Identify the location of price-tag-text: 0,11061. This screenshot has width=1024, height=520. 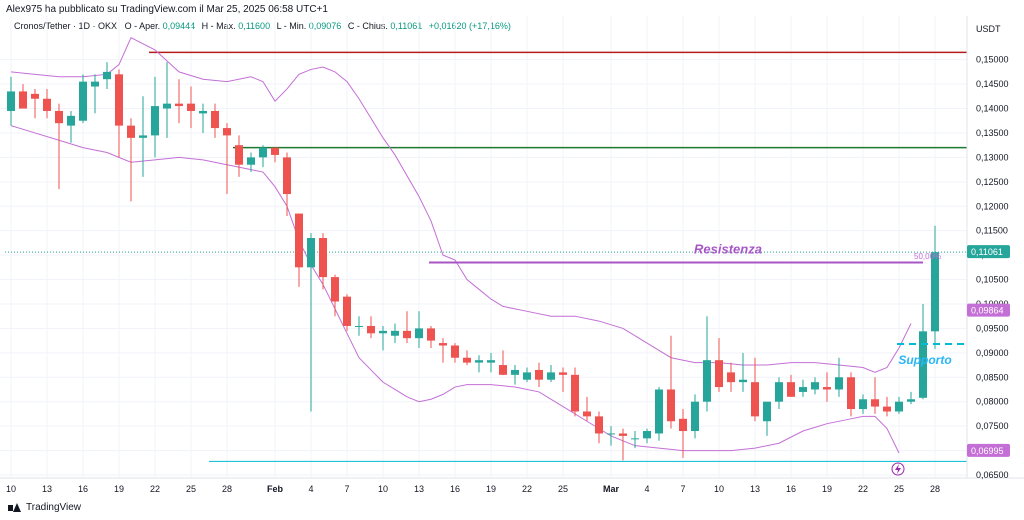
(987, 252).